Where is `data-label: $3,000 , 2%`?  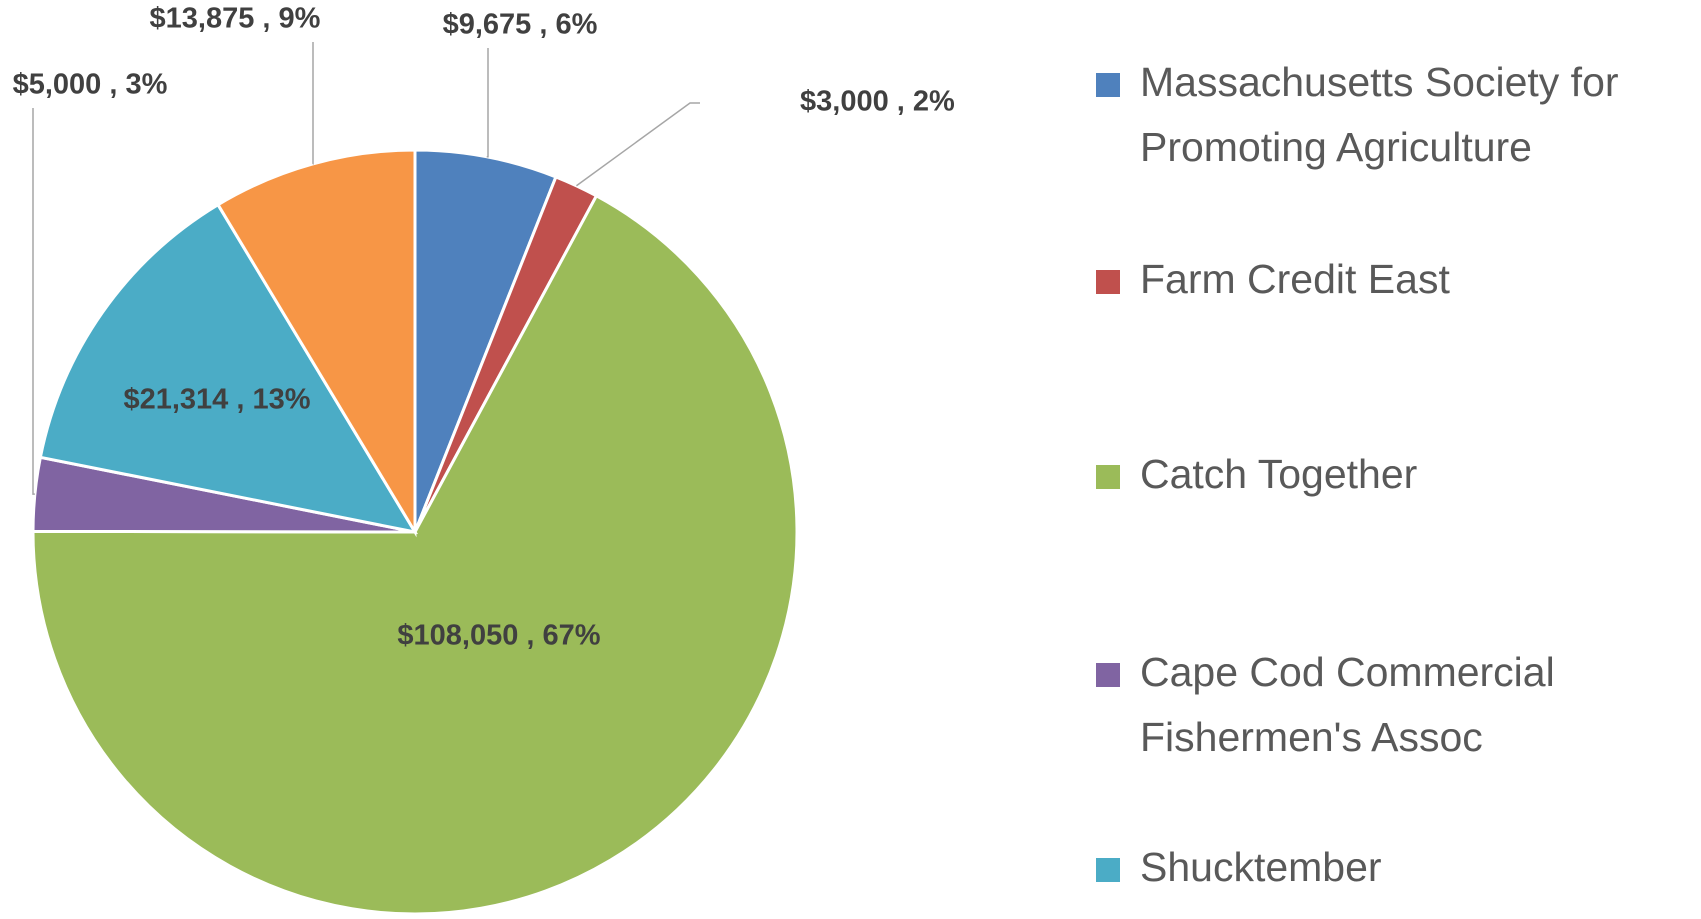
data-label: $3,000 , 2% is located at coordinates (877, 102).